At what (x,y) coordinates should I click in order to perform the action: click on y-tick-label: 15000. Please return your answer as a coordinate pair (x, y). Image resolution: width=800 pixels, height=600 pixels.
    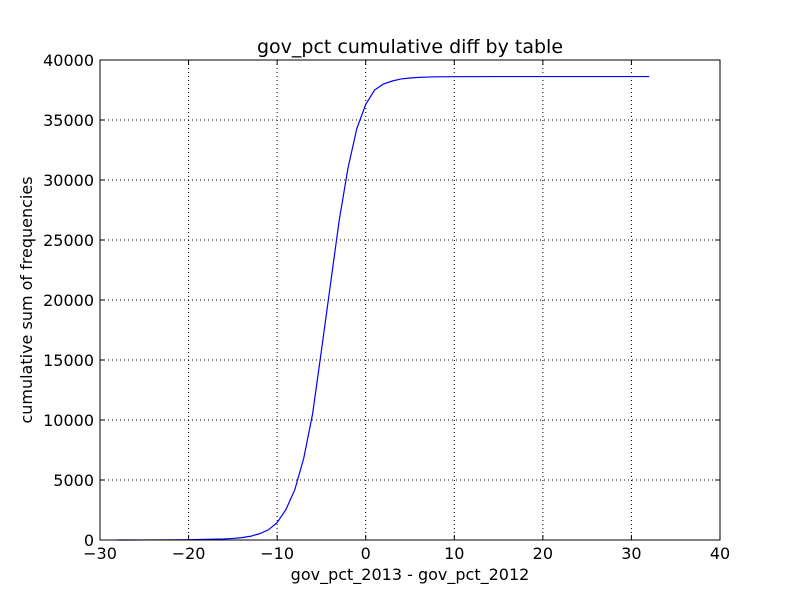
    Looking at the image, I should click on (68, 360).